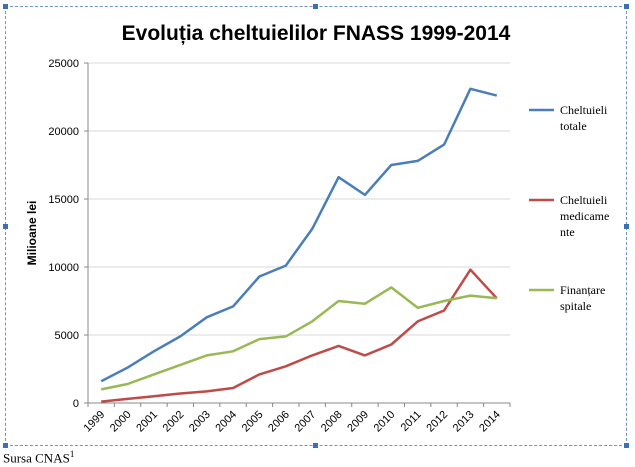  What do you see at coordinates (5, 6) in the screenshot?
I see `resize-handle-top-left` at bounding box center [5, 6].